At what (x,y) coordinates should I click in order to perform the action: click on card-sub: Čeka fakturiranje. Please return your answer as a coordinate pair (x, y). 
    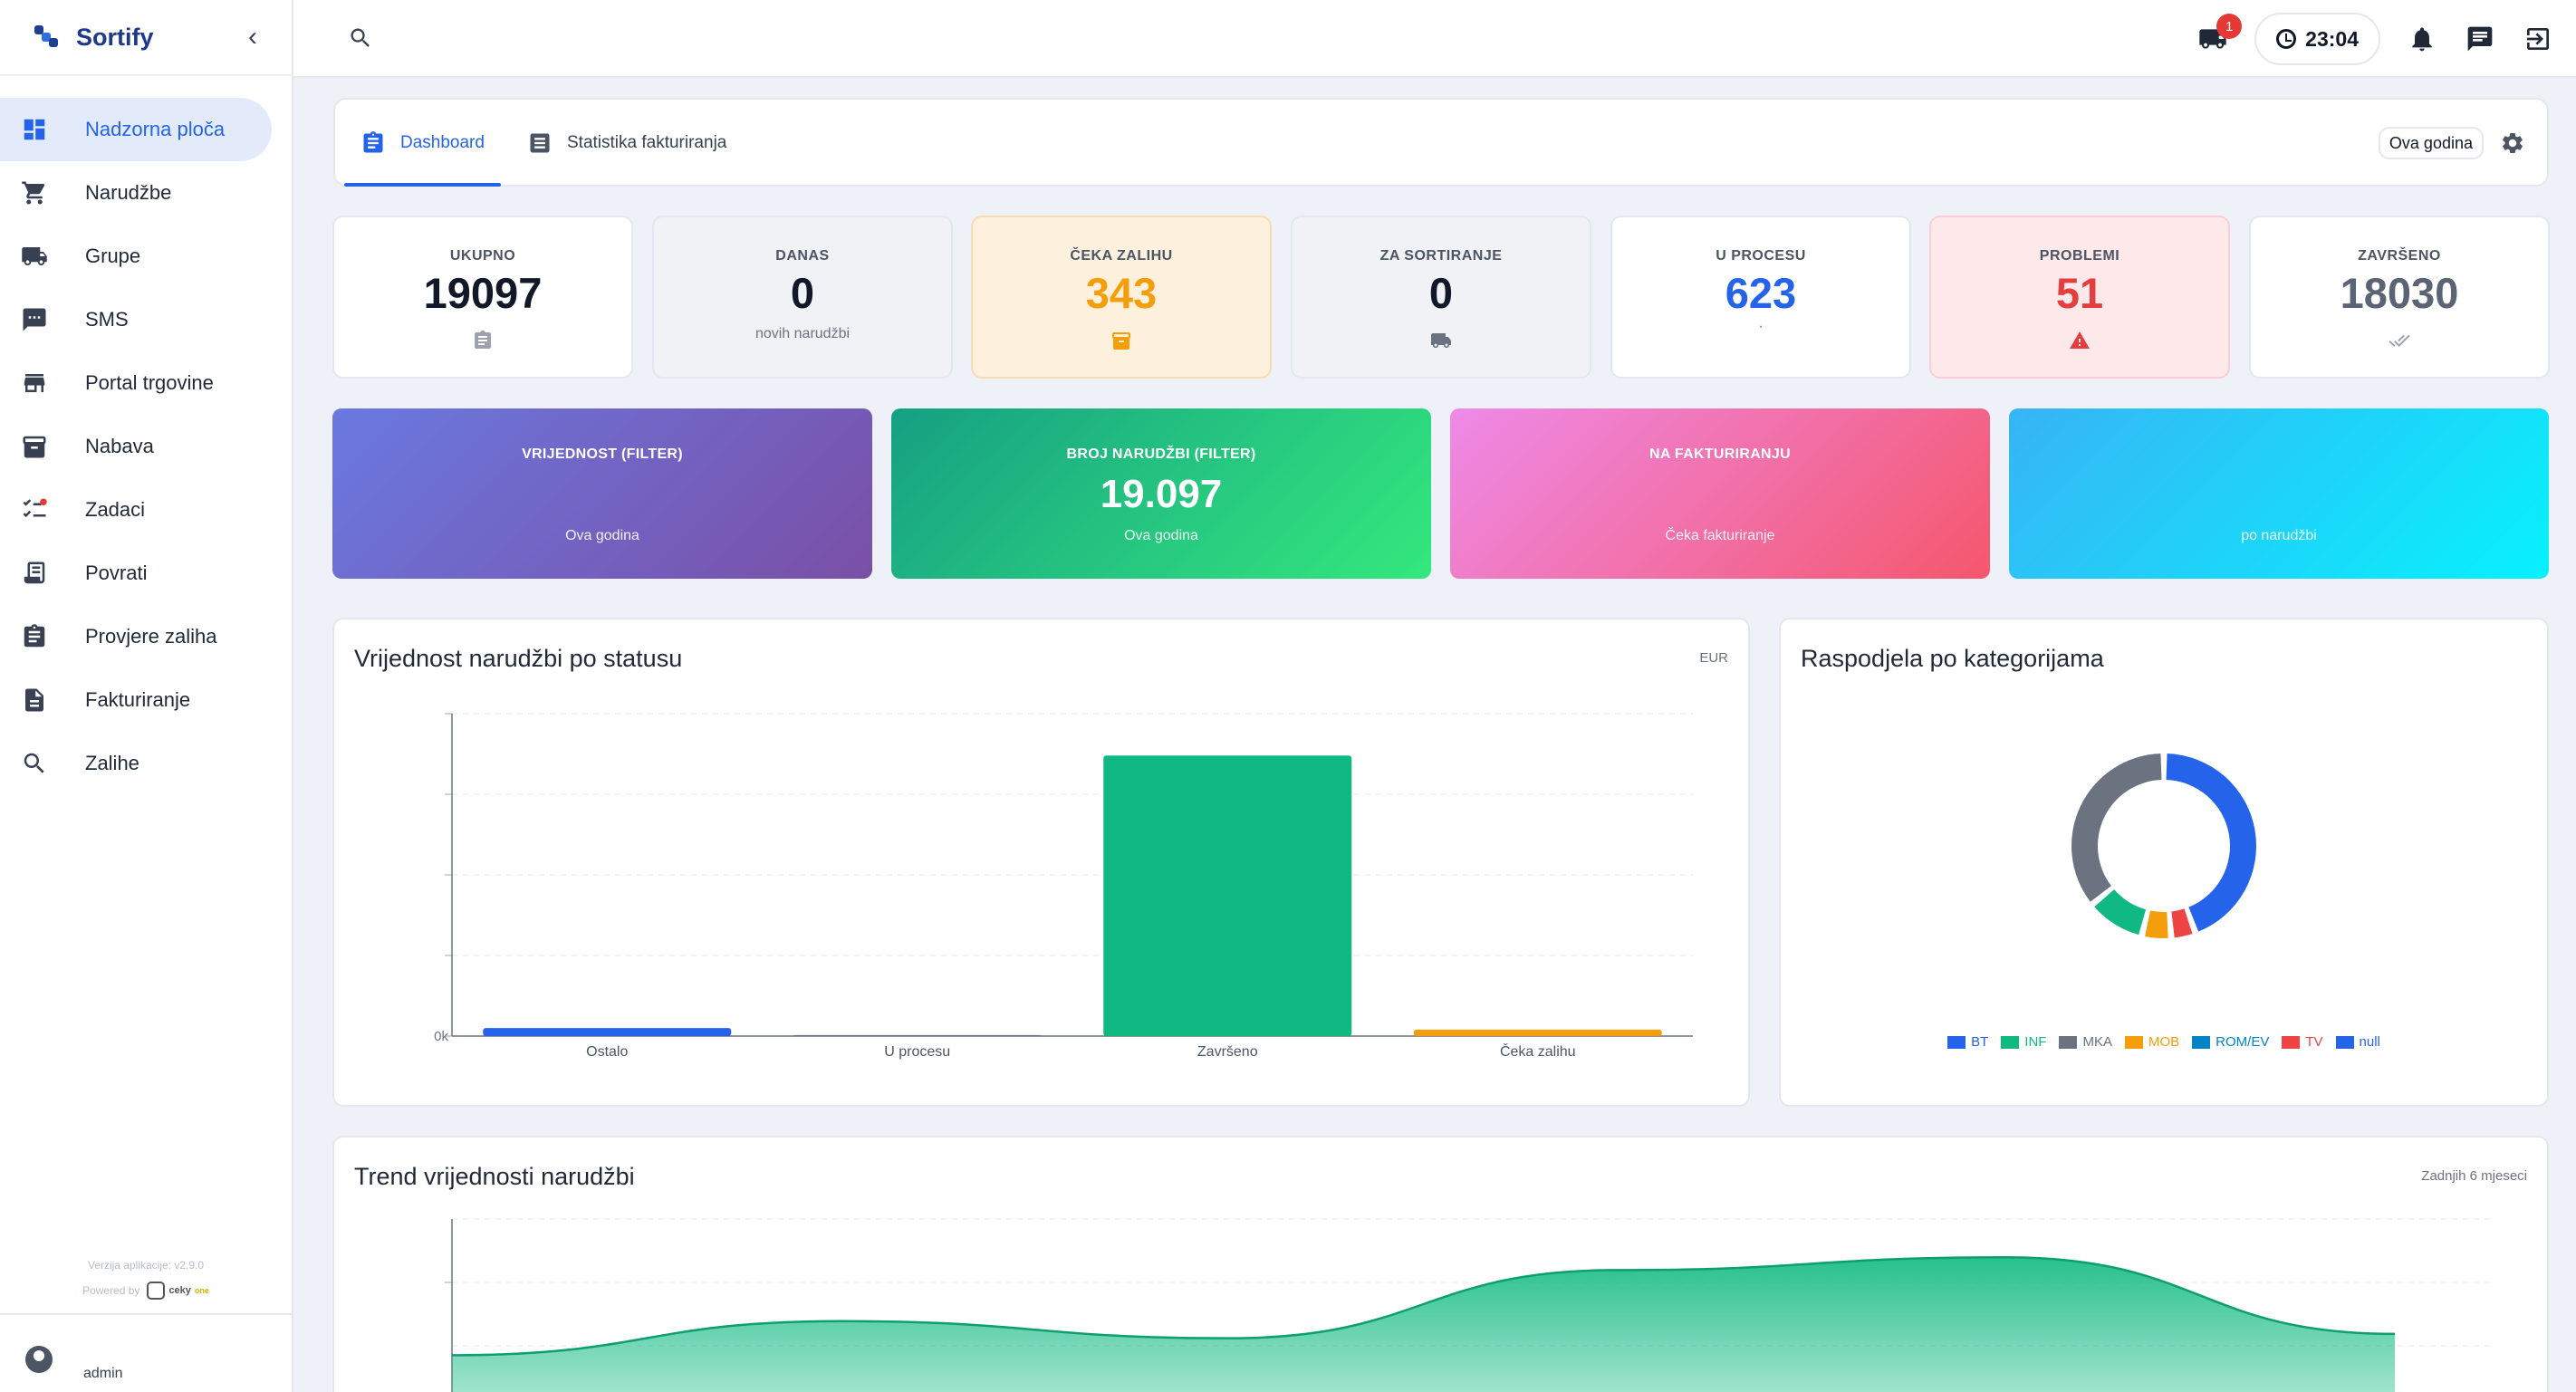
    Looking at the image, I should click on (1720, 535).